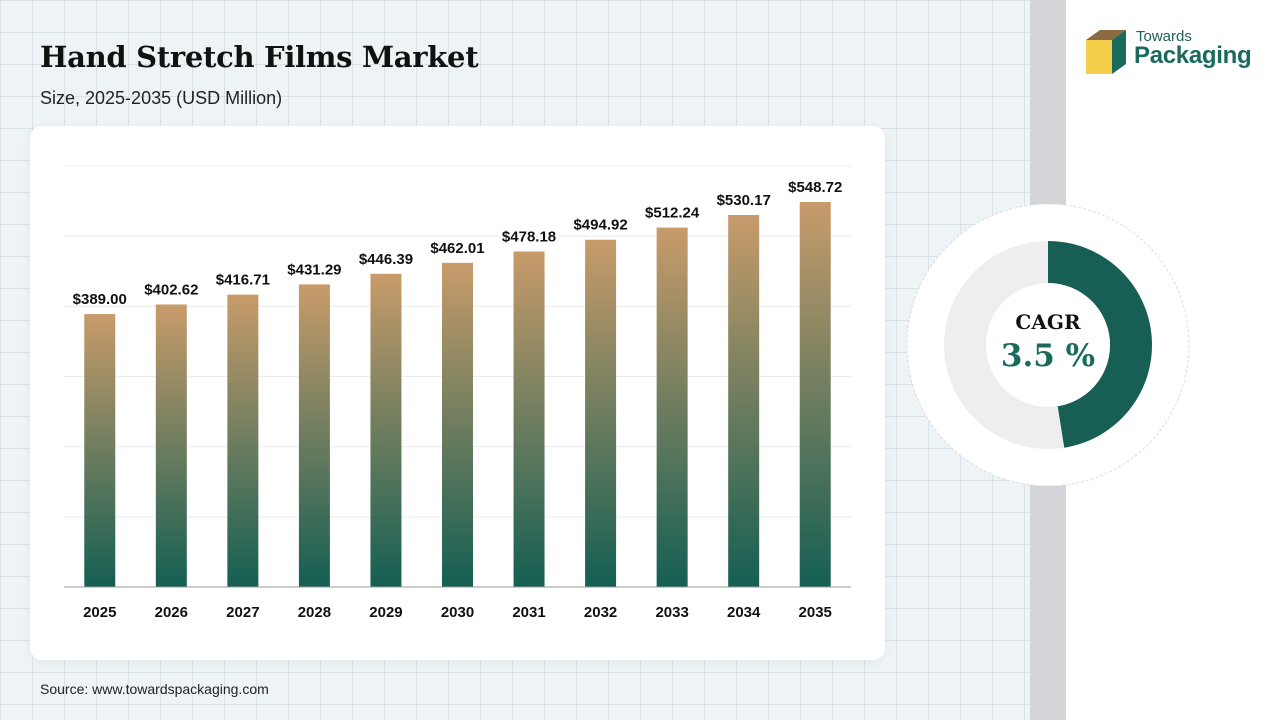 The width and height of the screenshot is (1280, 720). I want to click on chart-subtitle: Size, 2025-2035 (USD Million), so click(161, 98).